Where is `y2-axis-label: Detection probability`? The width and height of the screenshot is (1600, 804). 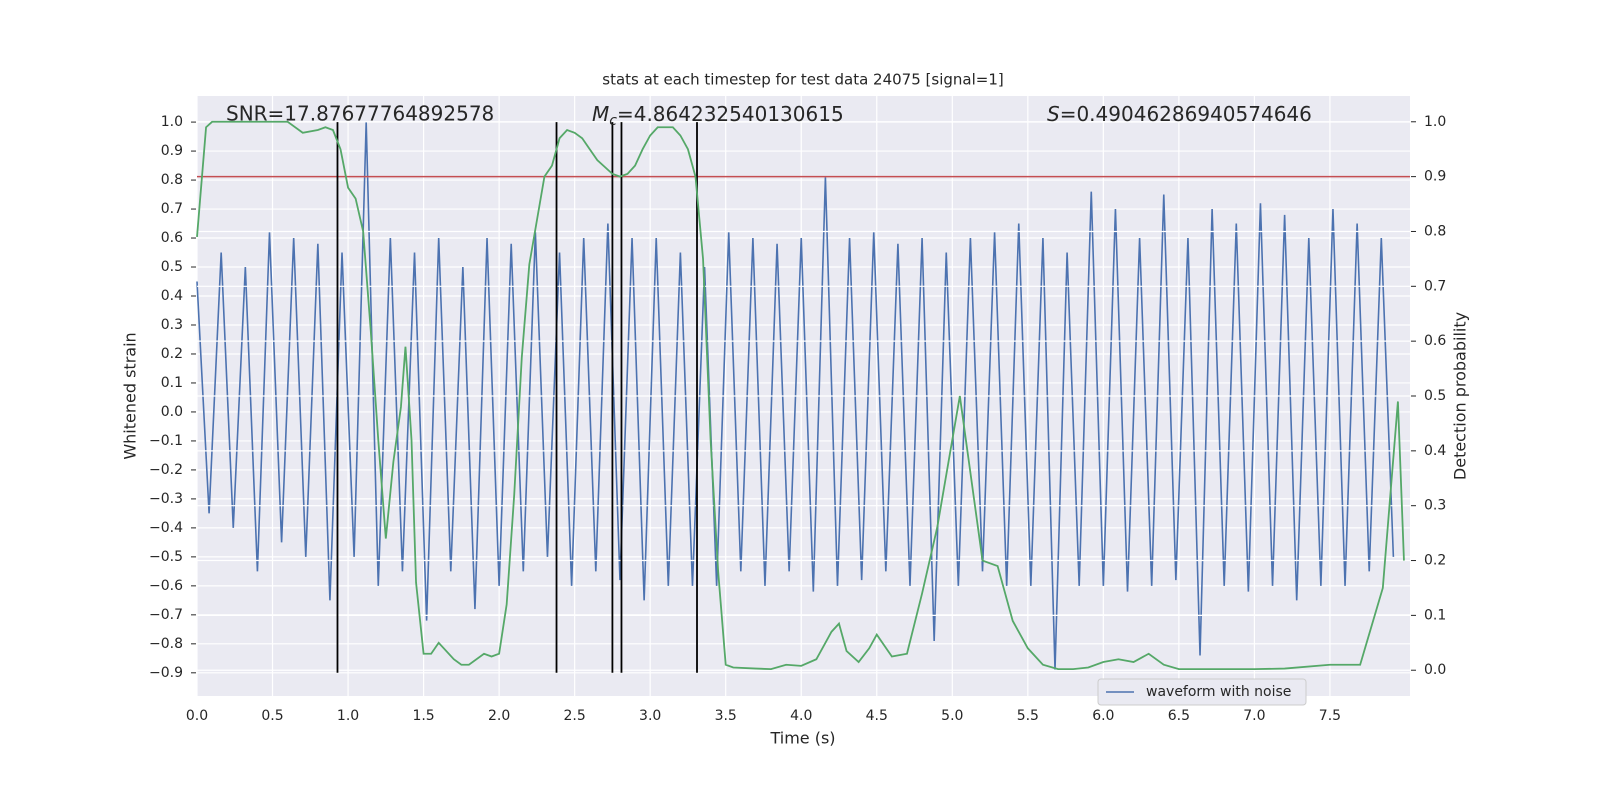
y2-axis-label: Detection probability is located at coordinates (1460, 396).